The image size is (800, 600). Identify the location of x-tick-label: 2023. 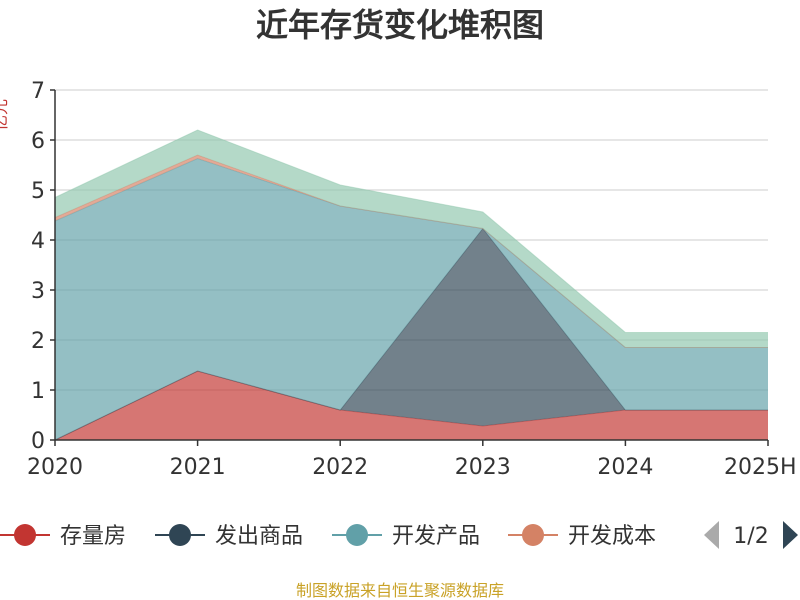
(483, 467).